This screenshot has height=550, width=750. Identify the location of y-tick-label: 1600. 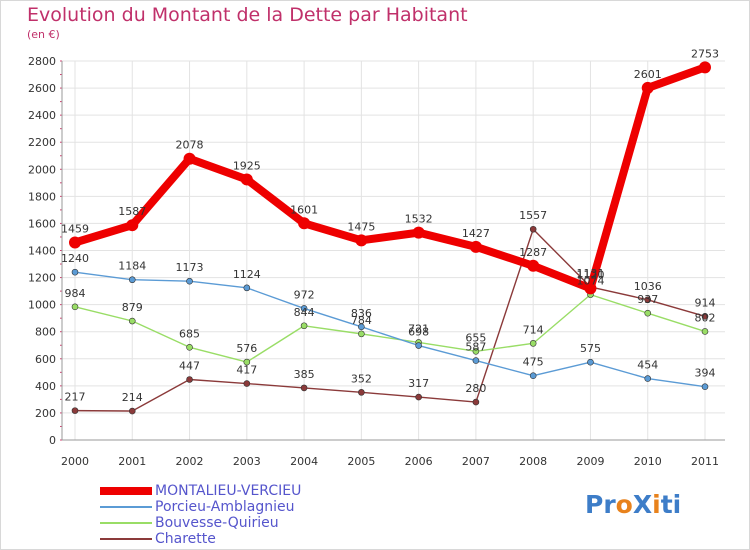
(42, 223).